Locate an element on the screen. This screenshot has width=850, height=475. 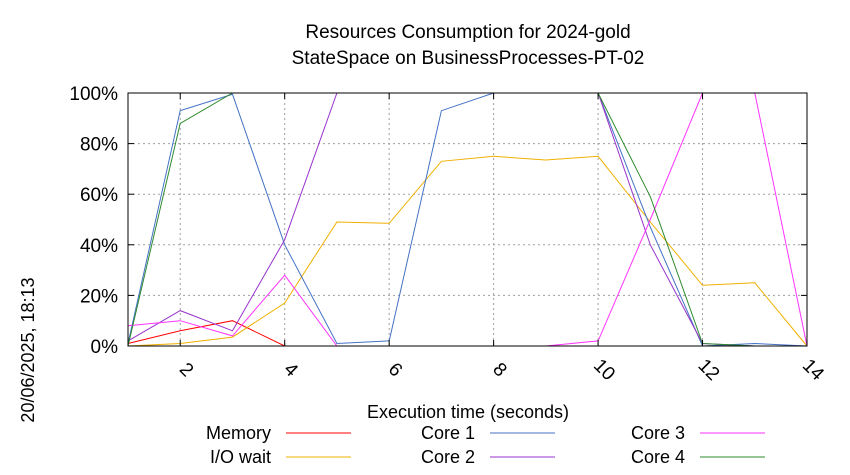
x-tick-label: 2 is located at coordinates (186, 370).